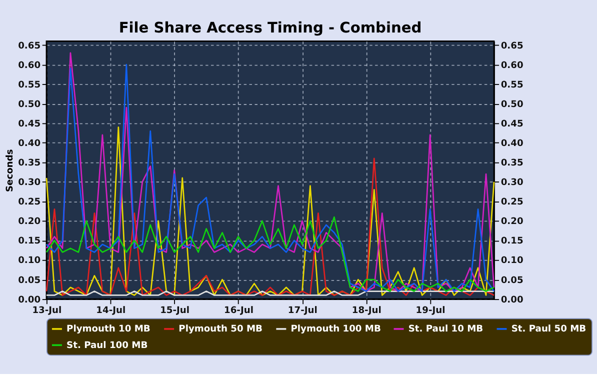 The height and width of the screenshot is (381, 597). I want to click on y-tick-label: 0.55, so click(29, 85).